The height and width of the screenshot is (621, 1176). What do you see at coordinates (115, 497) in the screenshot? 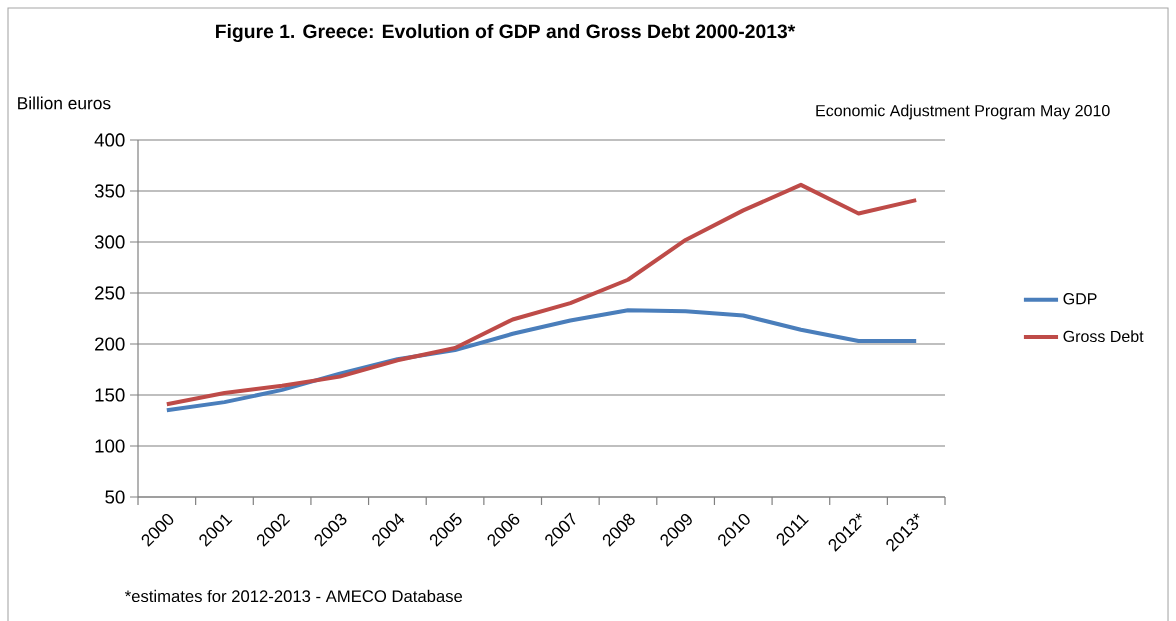
I see `y-tick-label: 50` at bounding box center [115, 497].